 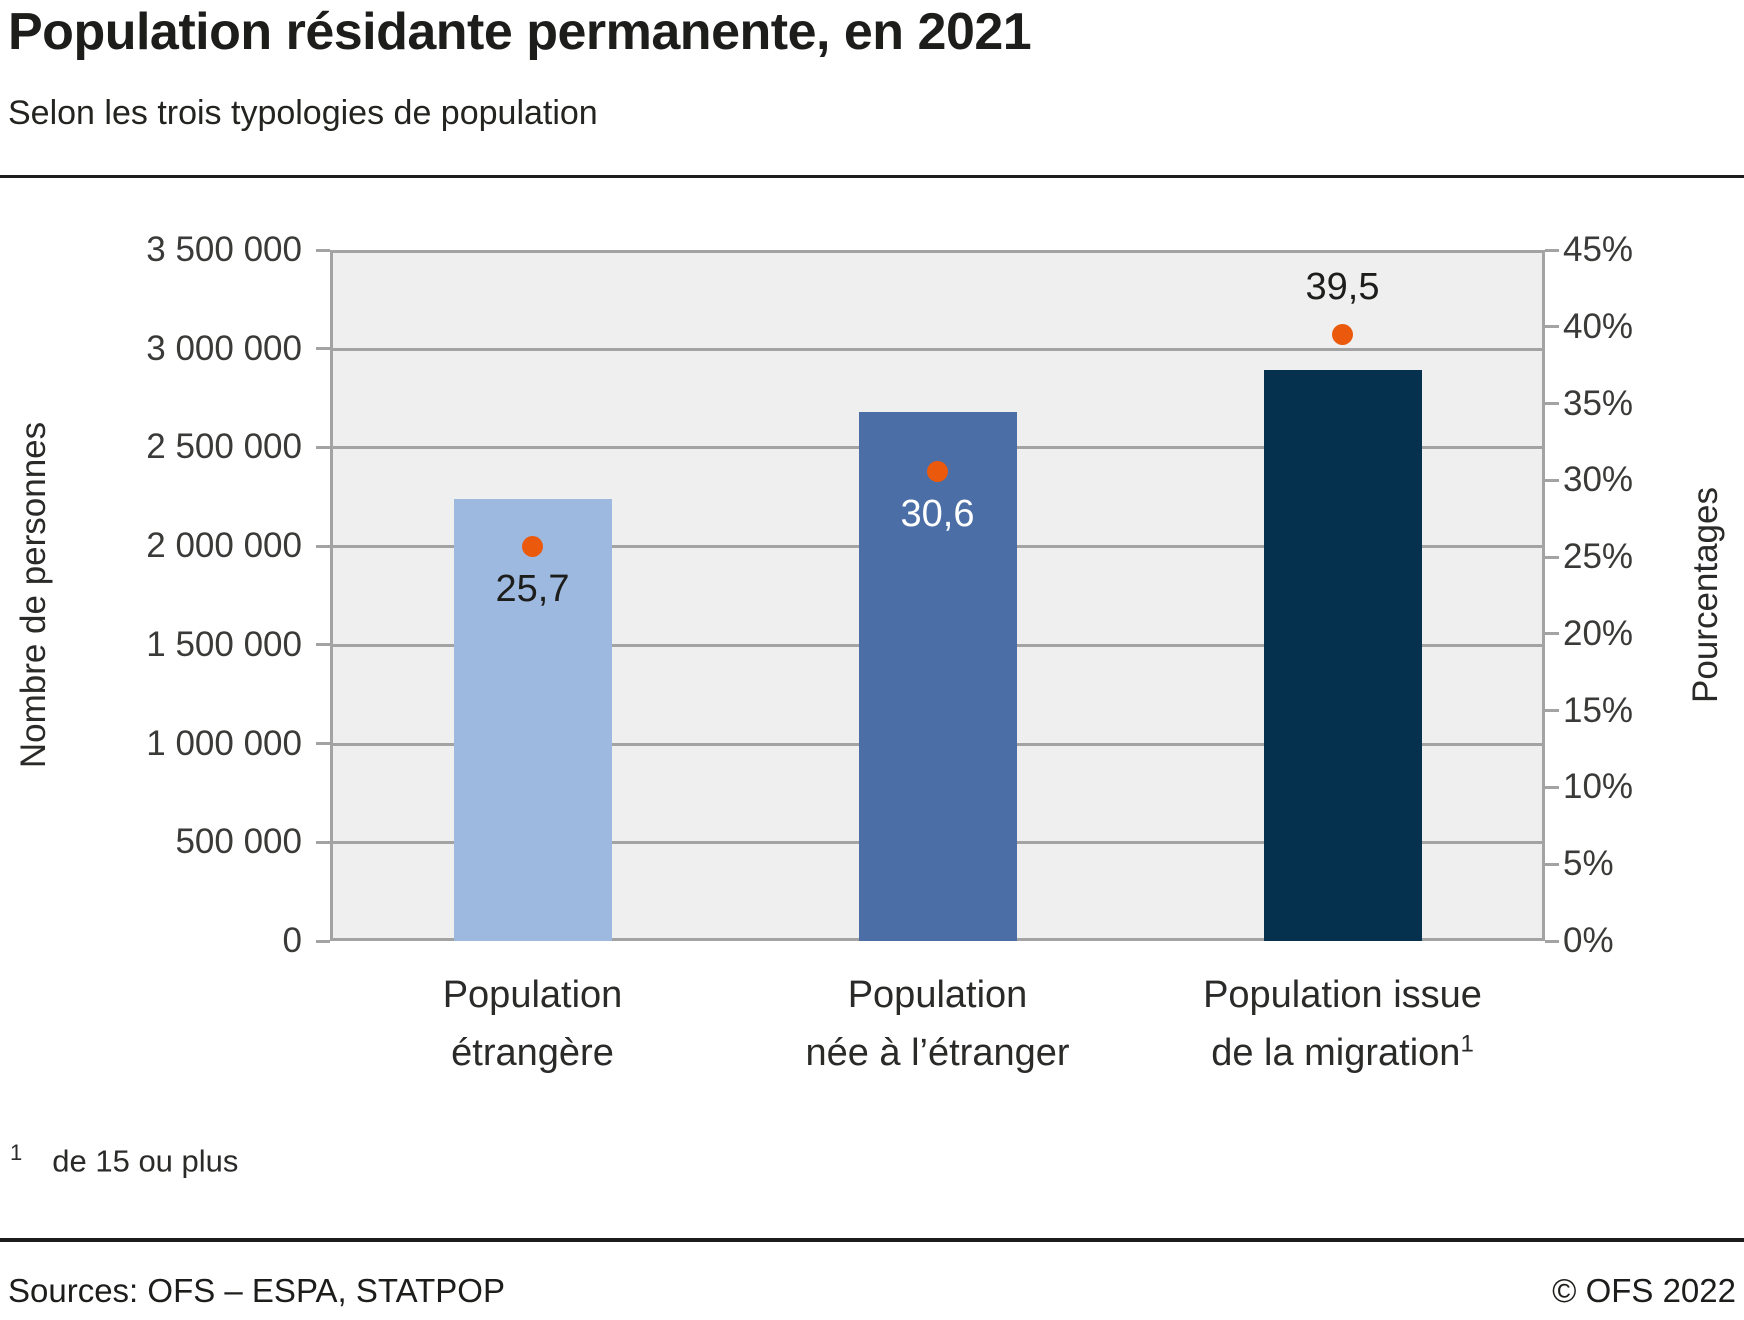 I want to click on category-label-line2: étrangère, so click(x=532, y=1053).